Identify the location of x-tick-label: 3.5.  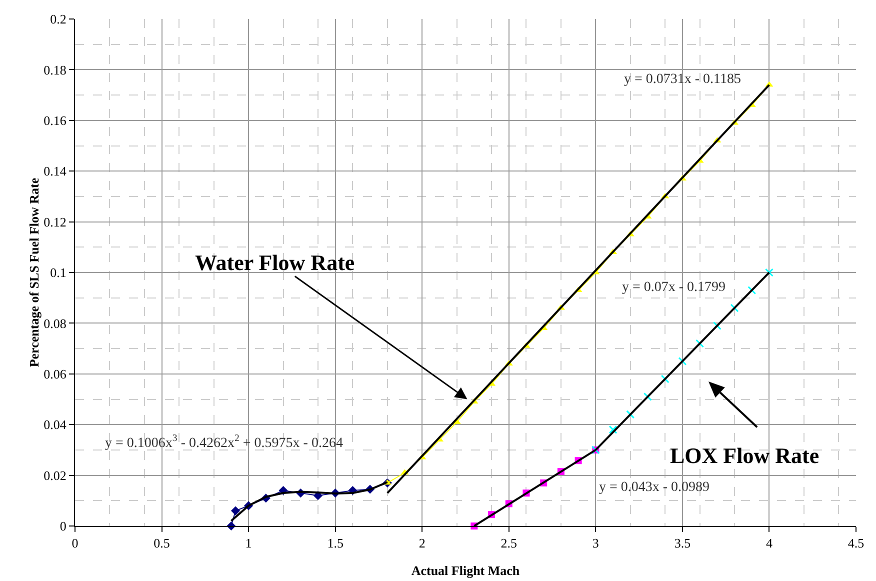
(682, 543).